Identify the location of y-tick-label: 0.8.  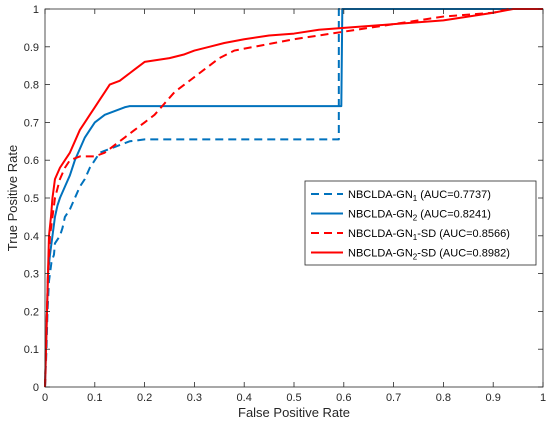
(31, 86).